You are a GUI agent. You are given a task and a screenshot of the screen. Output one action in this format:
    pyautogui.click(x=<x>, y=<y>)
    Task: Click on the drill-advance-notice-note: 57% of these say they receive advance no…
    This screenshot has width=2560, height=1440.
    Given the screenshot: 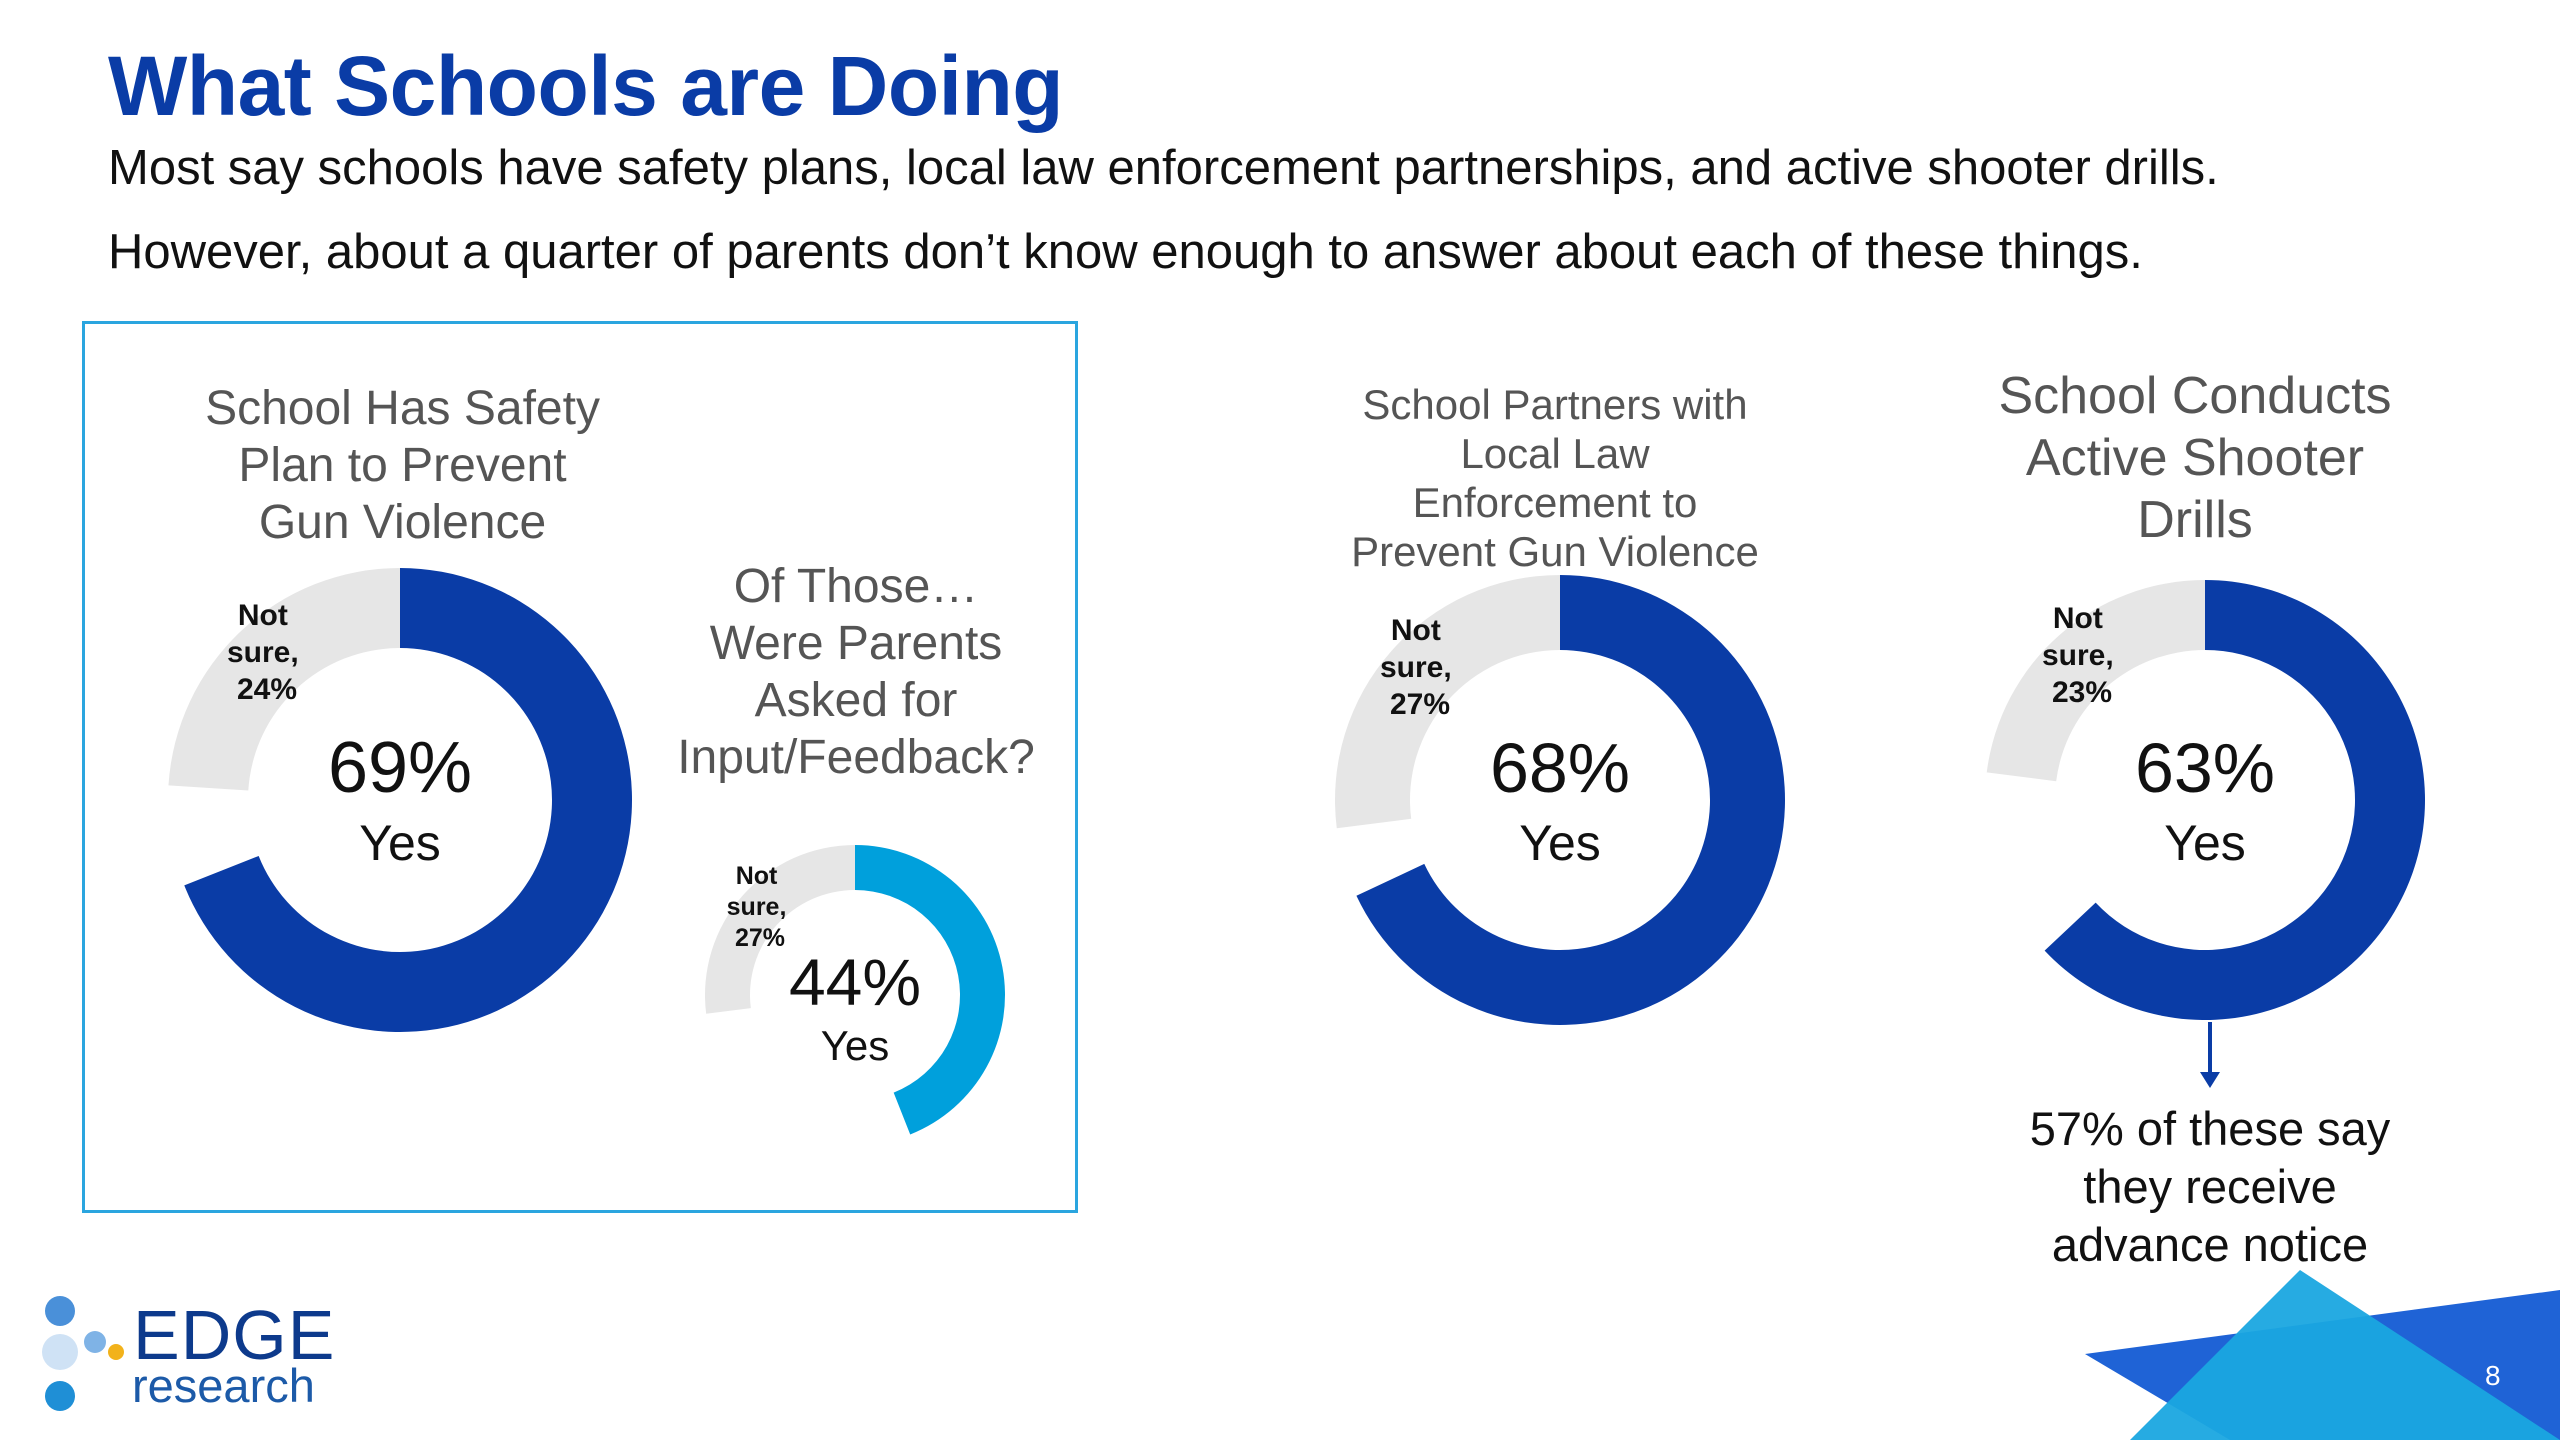 What is the action you would take?
    pyautogui.click(x=2210, y=1186)
    